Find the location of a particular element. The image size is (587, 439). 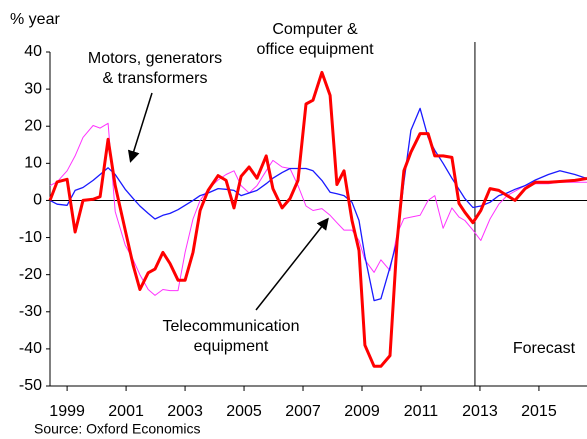

x-tick-label: 2001 is located at coordinates (126, 411).